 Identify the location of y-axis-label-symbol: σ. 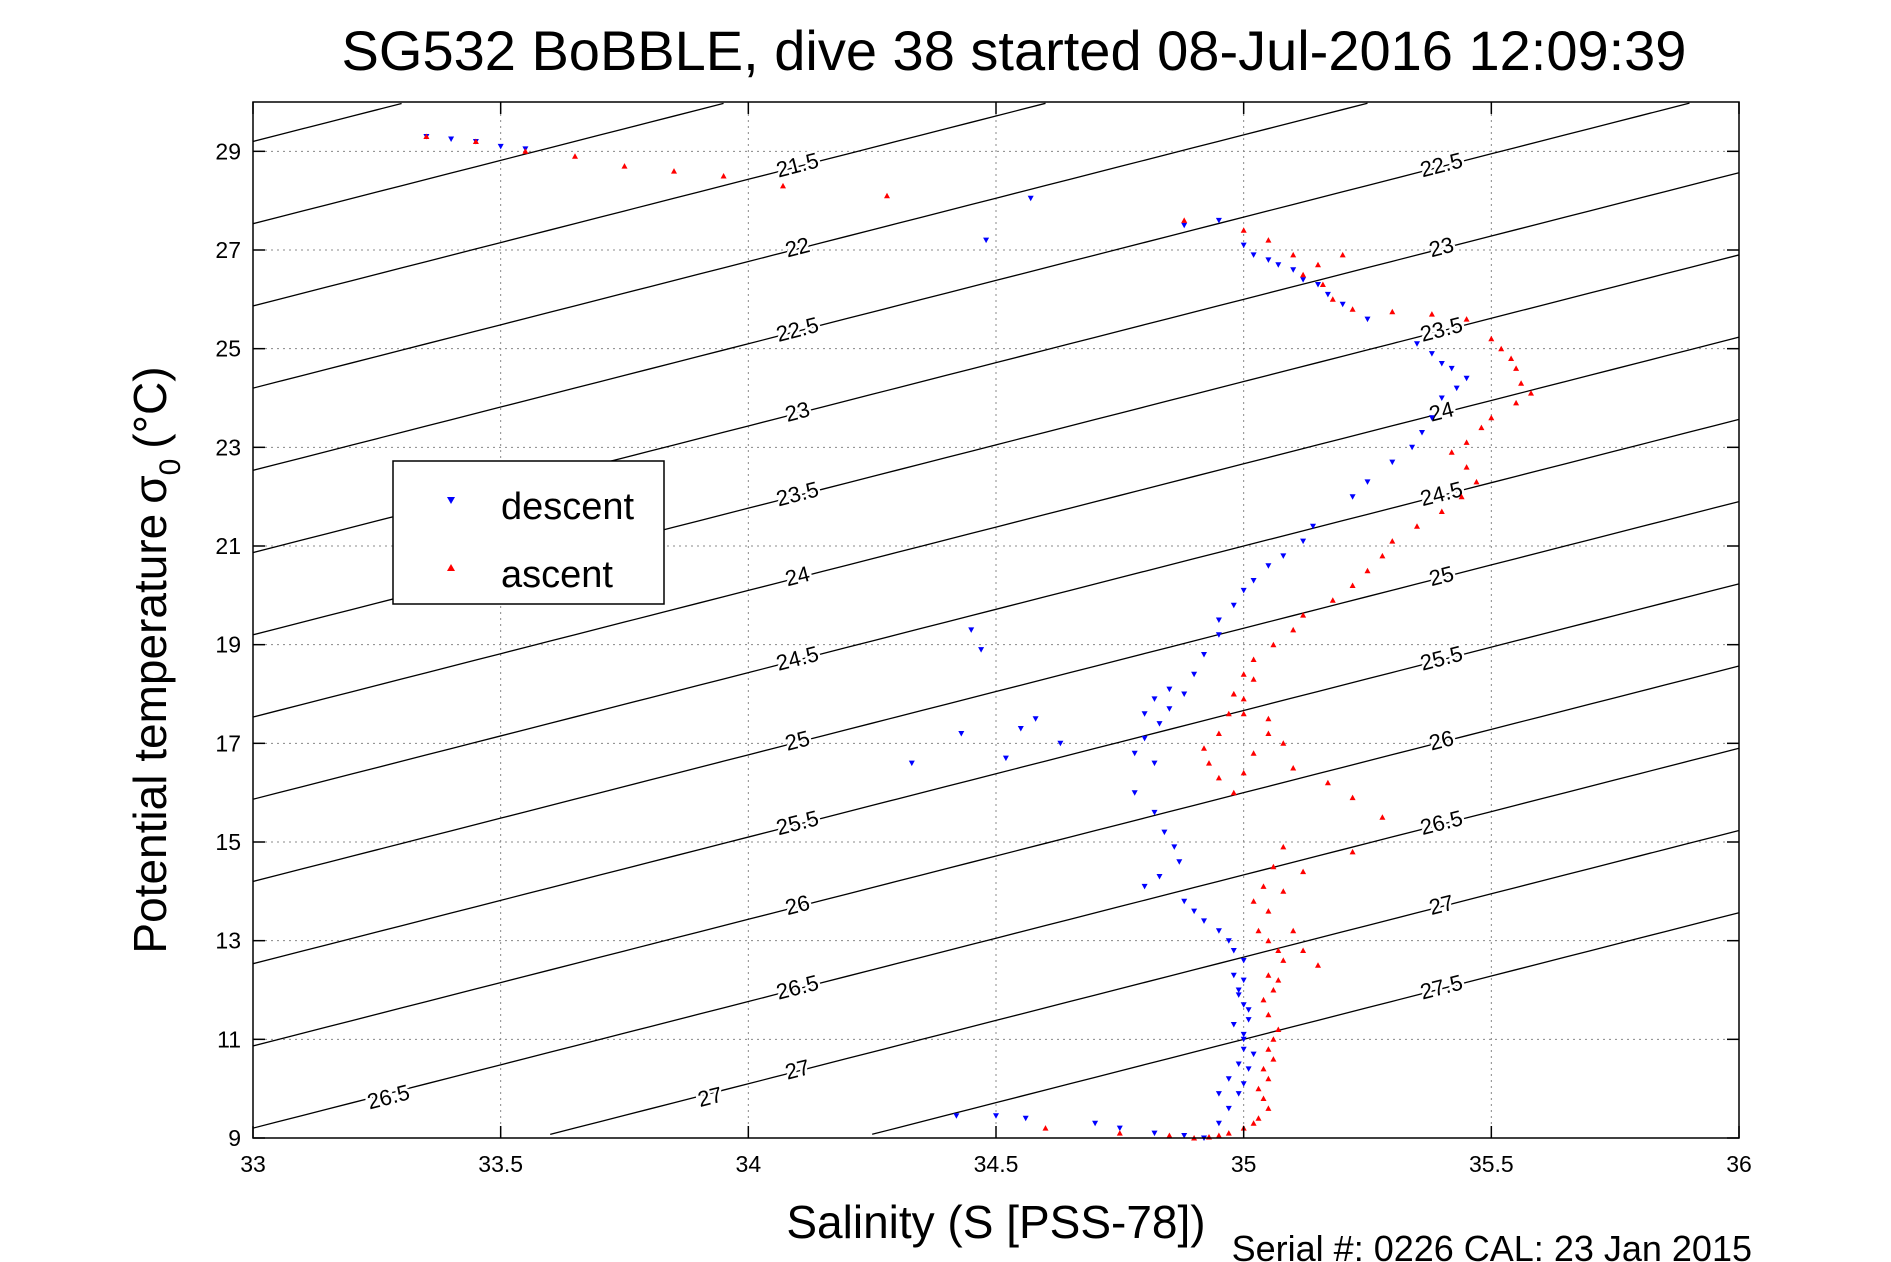
(150, 489).